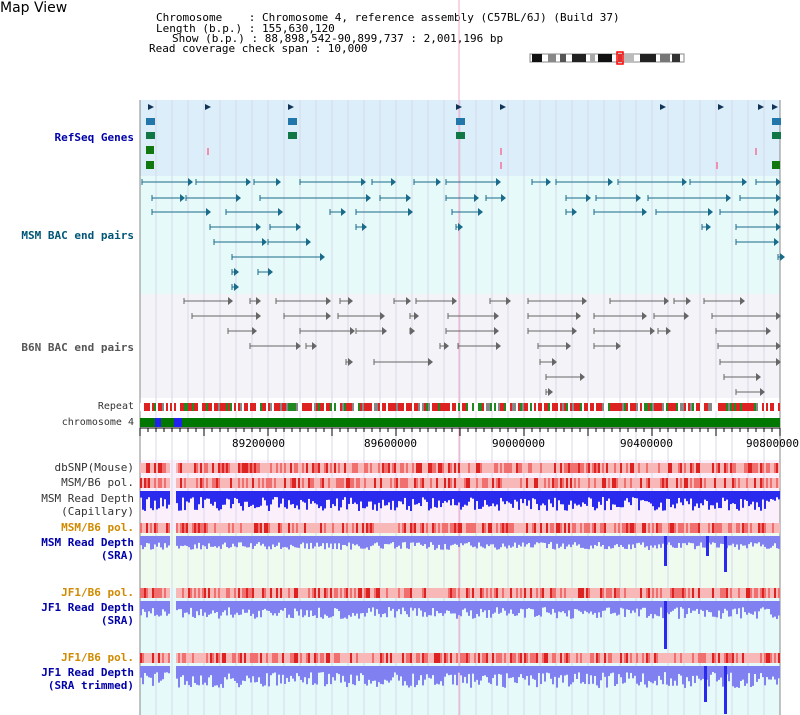 The height and width of the screenshot is (715, 800). Describe the element at coordinates (646, 443) in the screenshot. I see `axis-tick-label: 90400000` at that location.